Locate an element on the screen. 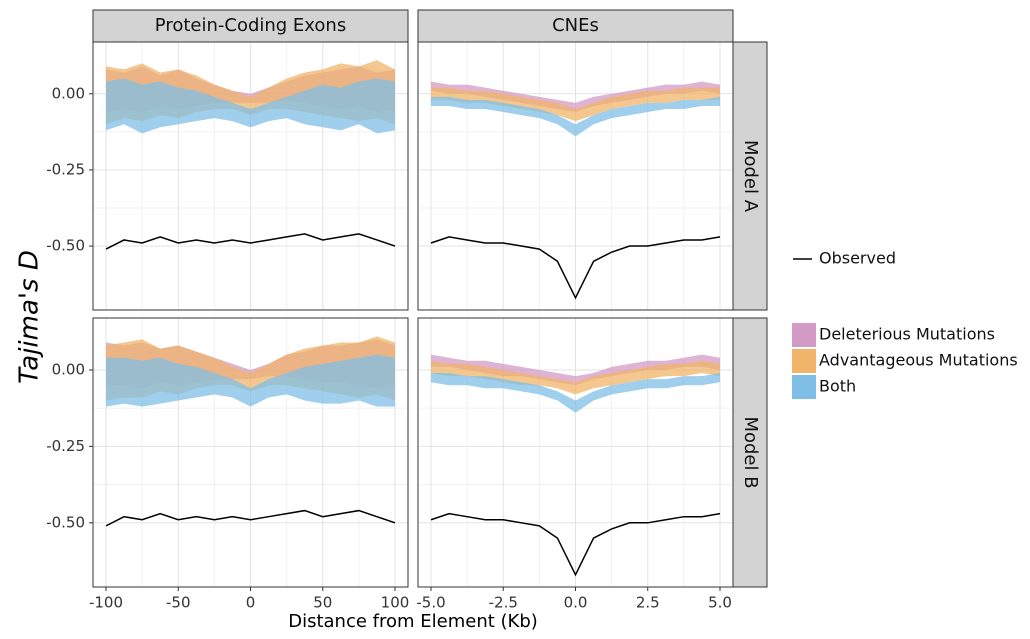 This screenshot has height=639, width=1030. legend-label: Observed is located at coordinates (857, 258).